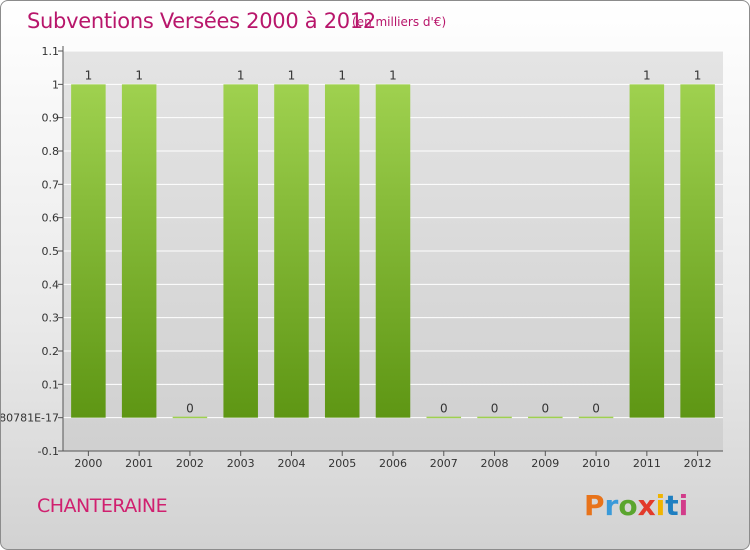 Image resolution: width=750 pixels, height=550 pixels. Describe the element at coordinates (495, 463) in the screenshot. I see `x-tick-label-2008: 2008` at that location.